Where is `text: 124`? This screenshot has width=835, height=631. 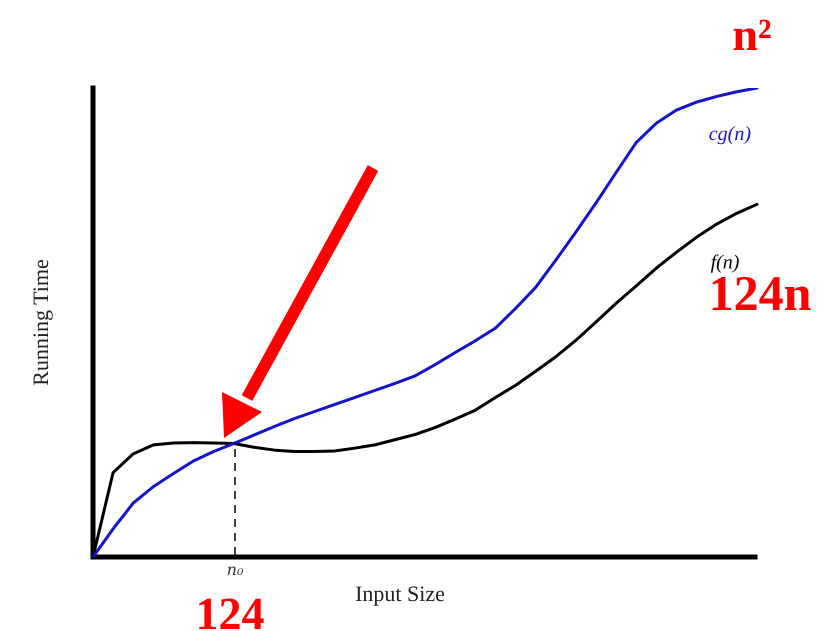 text: 124 is located at coordinates (230, 609).